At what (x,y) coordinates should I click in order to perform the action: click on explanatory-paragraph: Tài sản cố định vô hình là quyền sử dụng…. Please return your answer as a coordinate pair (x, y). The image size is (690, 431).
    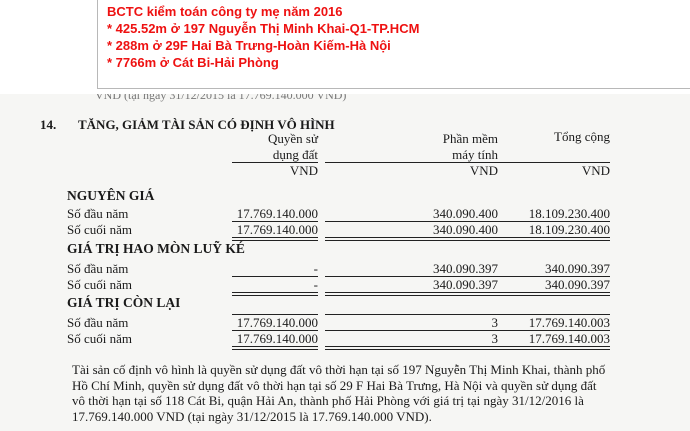
    Looking at the image, I should click on (338, 393).